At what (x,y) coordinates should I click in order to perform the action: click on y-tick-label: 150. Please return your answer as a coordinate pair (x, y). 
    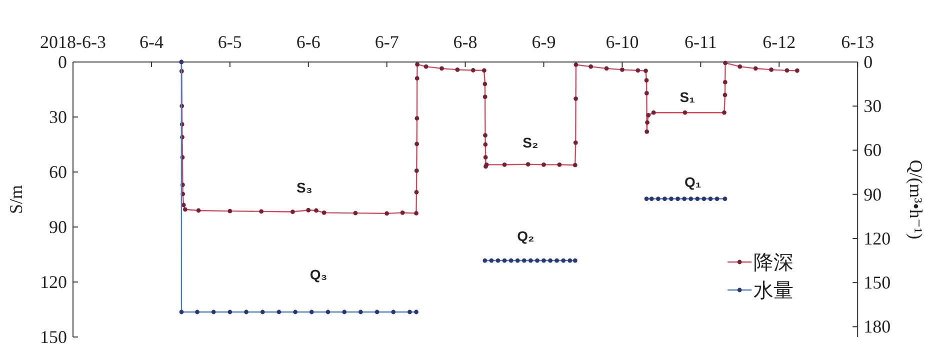
    Looking at the image, I should click on (53, 337).